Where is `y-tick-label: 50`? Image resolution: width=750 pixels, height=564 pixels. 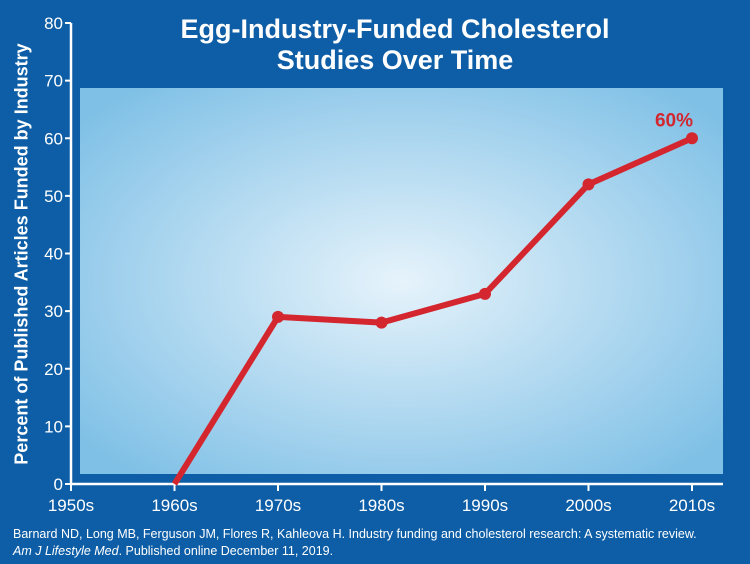
y-tick-label: 50 is located at coordinates (53, 196).